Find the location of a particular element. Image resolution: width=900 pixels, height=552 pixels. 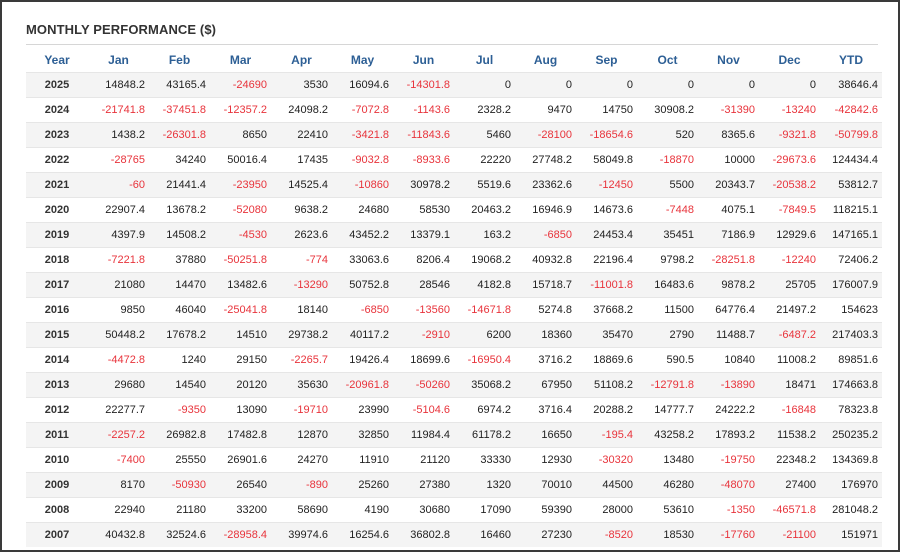

month-value-cell: 35470 is located at coordinates (606, 335).